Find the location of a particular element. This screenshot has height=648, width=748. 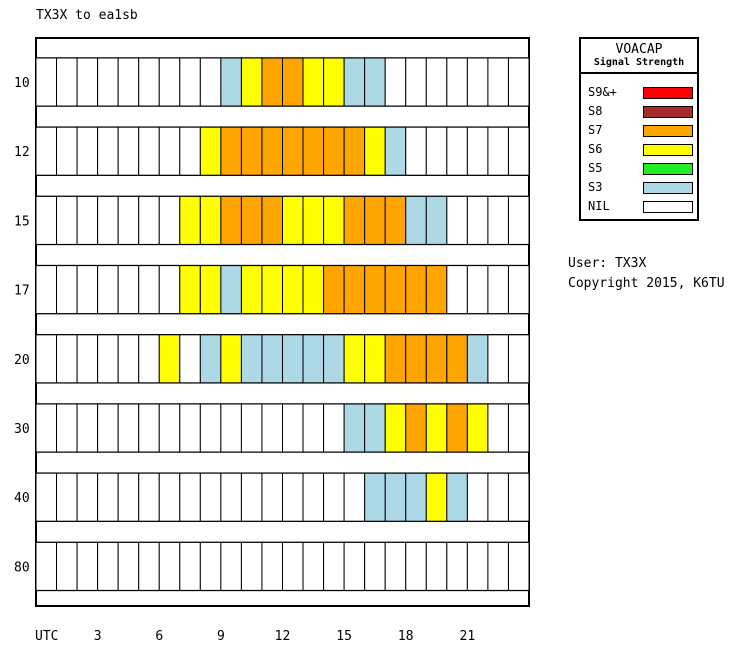

x-tick-label: 18 is located at coordinates (406, 636).